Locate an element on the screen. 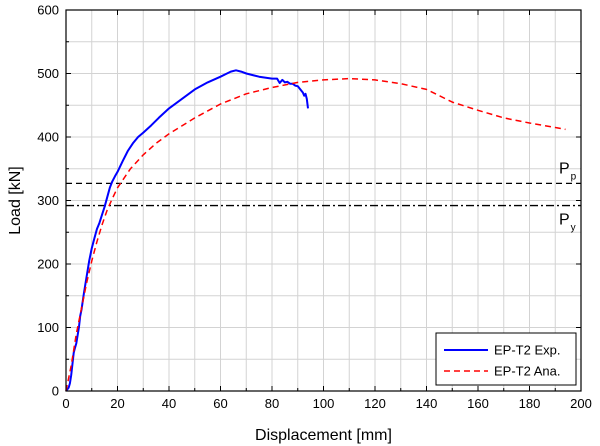 The width and height of the screenshot is (600, 446). legend-label-ana: EP-T2 Ana. is located at coordinates (527, 371).